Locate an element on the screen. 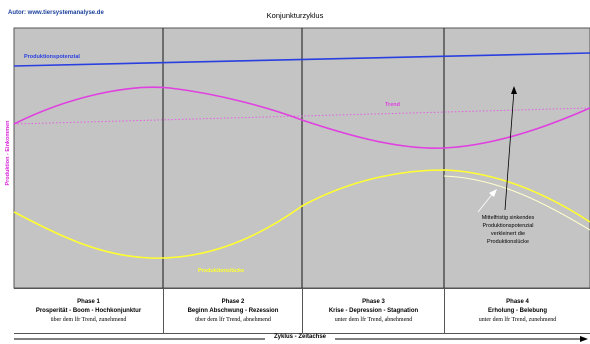  chart-title: Konjunkturzyklus is located at coordinates (295, 15).